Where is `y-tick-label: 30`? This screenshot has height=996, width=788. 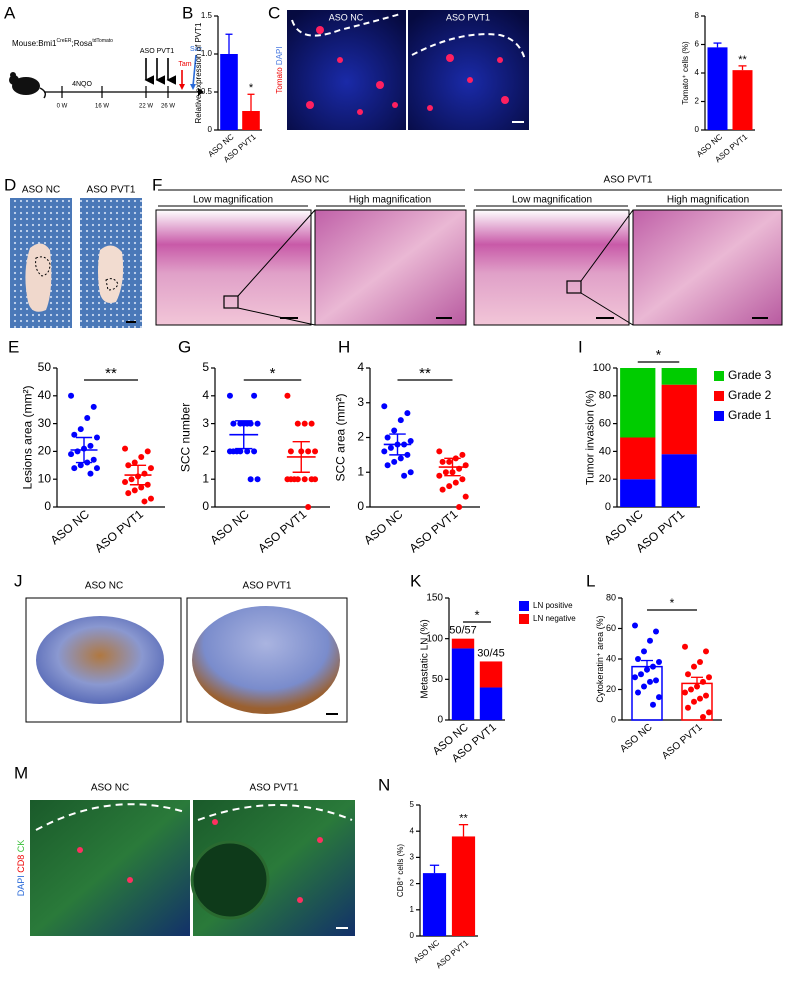
y-tick-label: 30 is located at coordinates (45, 423).